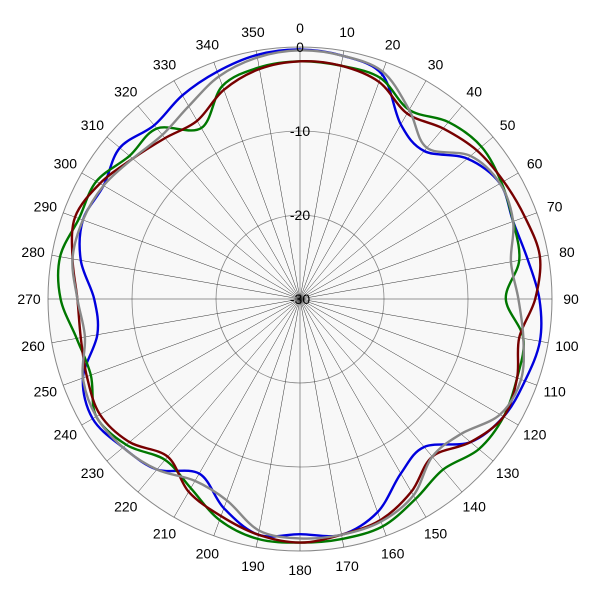 This screenshot has width=600, height=600. What do you see at coordinates (46, 206) in the screenshot?
I see `angle-tick-label-290: 290` at bounding box center [46, 206].